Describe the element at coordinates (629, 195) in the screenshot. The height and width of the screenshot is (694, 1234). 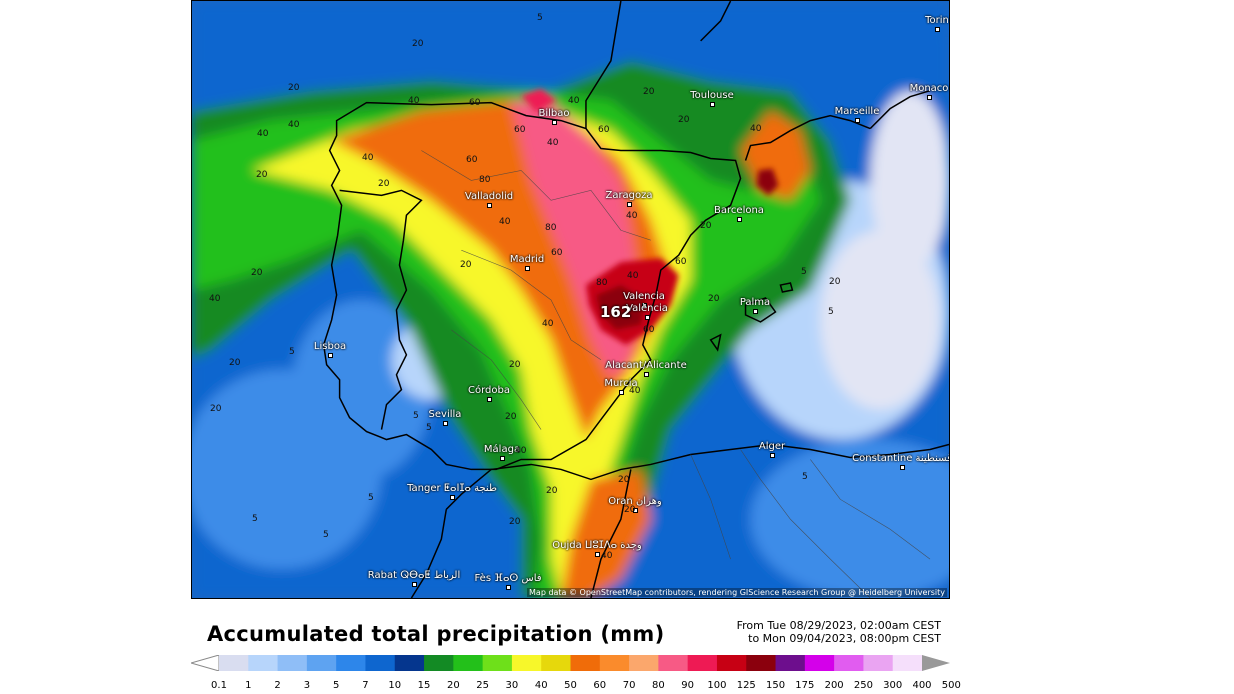
I see `city-label: Zaragoza` at that location.